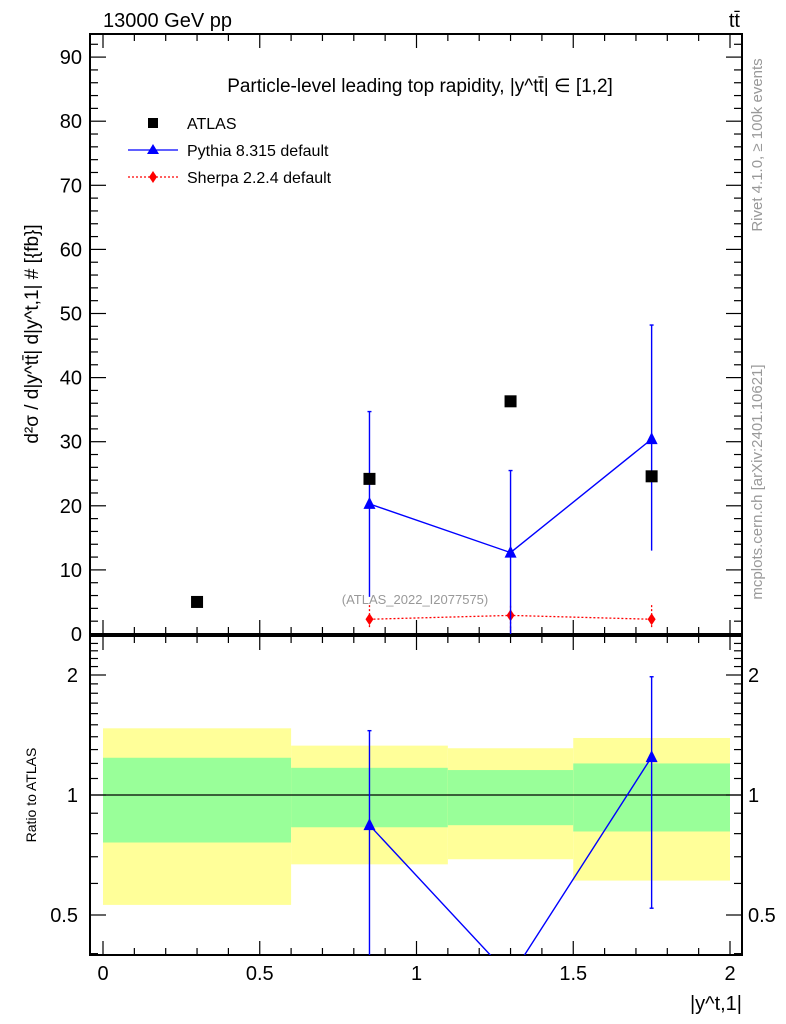 This screenshot has width=786, height=1024. Describe the element at coordinates (72, 676) in the screenshot. I see `ratio-y-tick-label: 2` at that location.